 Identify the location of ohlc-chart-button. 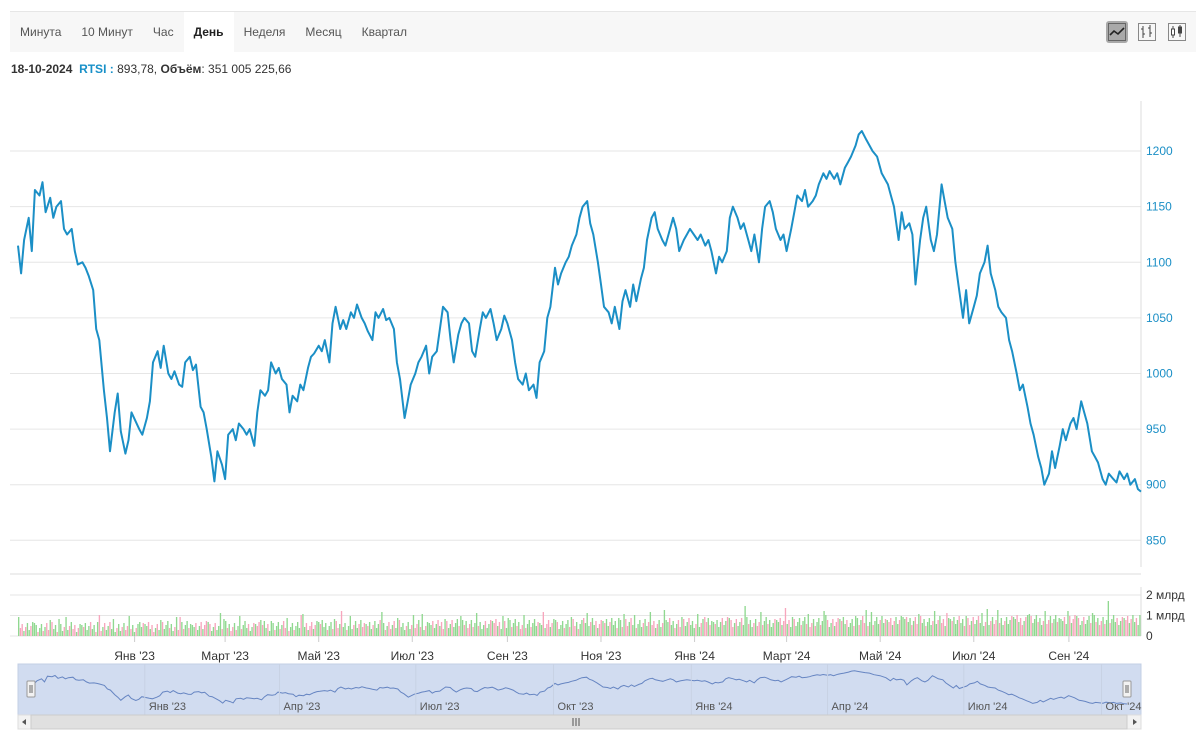
(1147, 32).